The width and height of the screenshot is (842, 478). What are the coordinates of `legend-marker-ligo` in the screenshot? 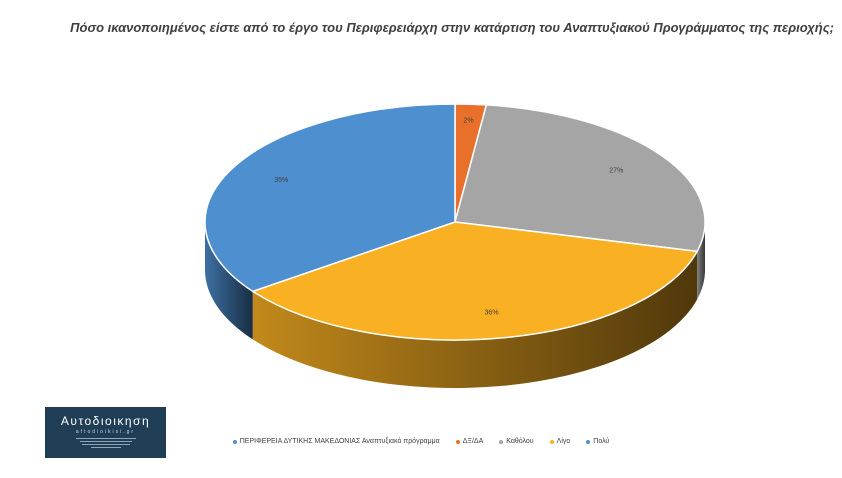 It's located at (551, 441).